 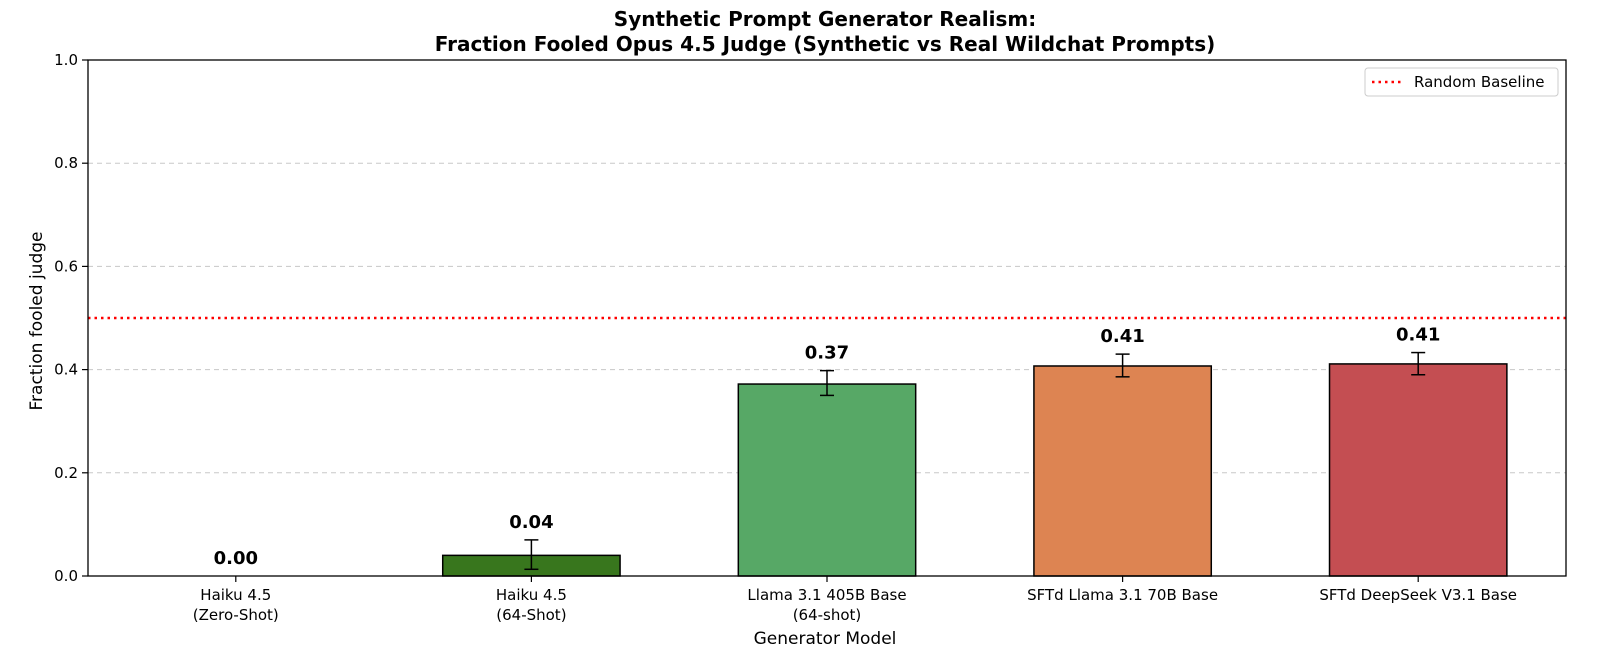 I want to click on y-axis-label: Fraction fooled judge, so click(x=37, y=321).